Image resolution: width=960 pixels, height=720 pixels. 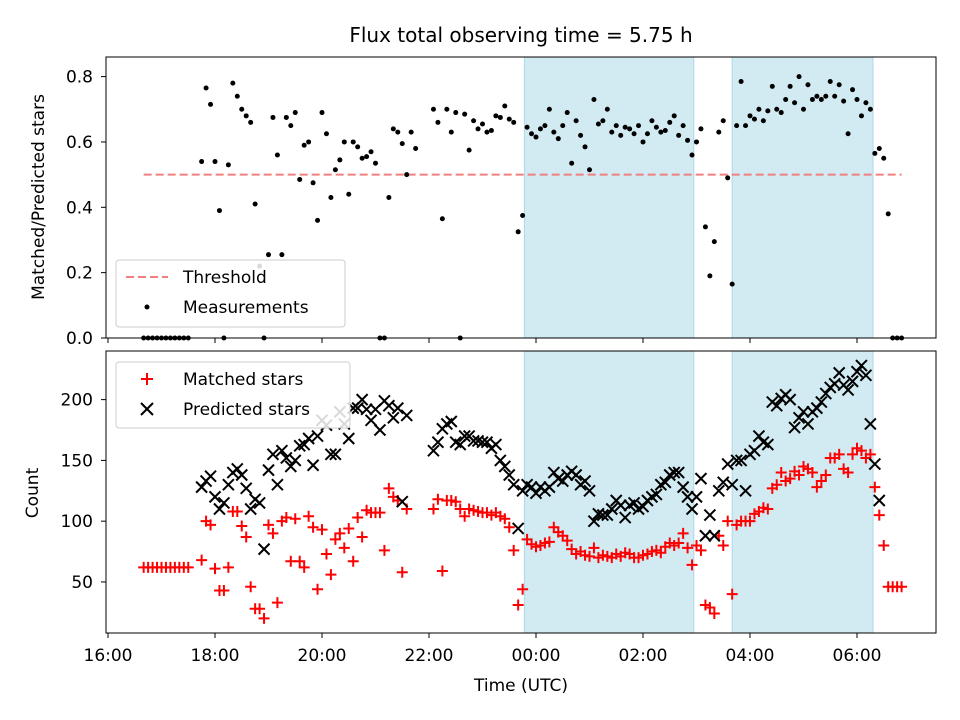 I want to click on top-legend-box, so click(x=230, y=293).